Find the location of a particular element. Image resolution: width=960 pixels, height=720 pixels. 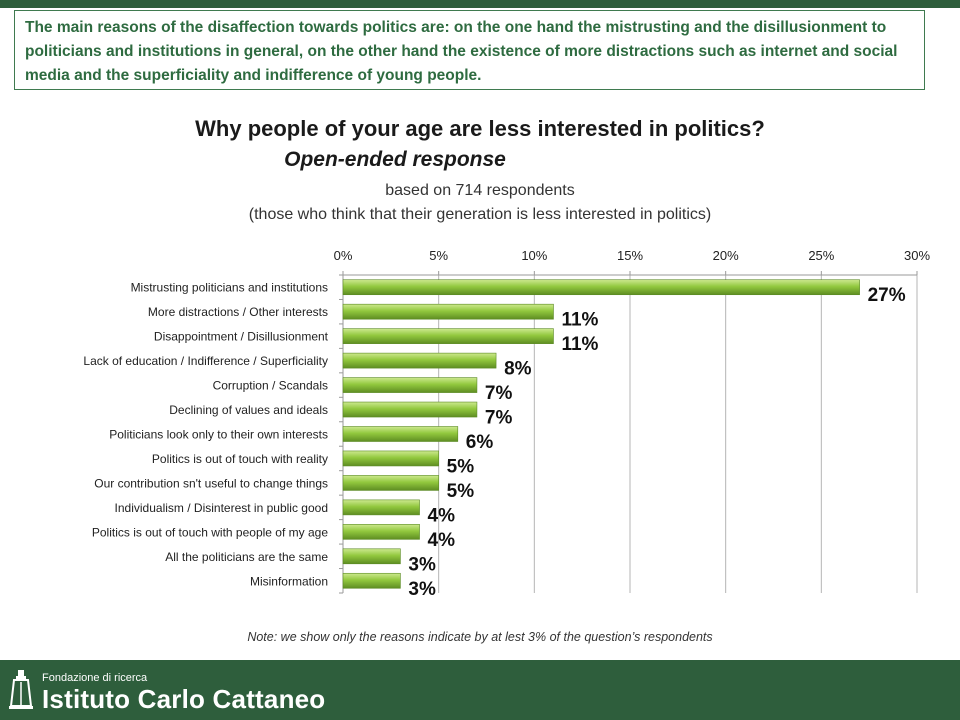

footer-title: Istituto Carlo Cattaneo is located at coordinates (184, 699).